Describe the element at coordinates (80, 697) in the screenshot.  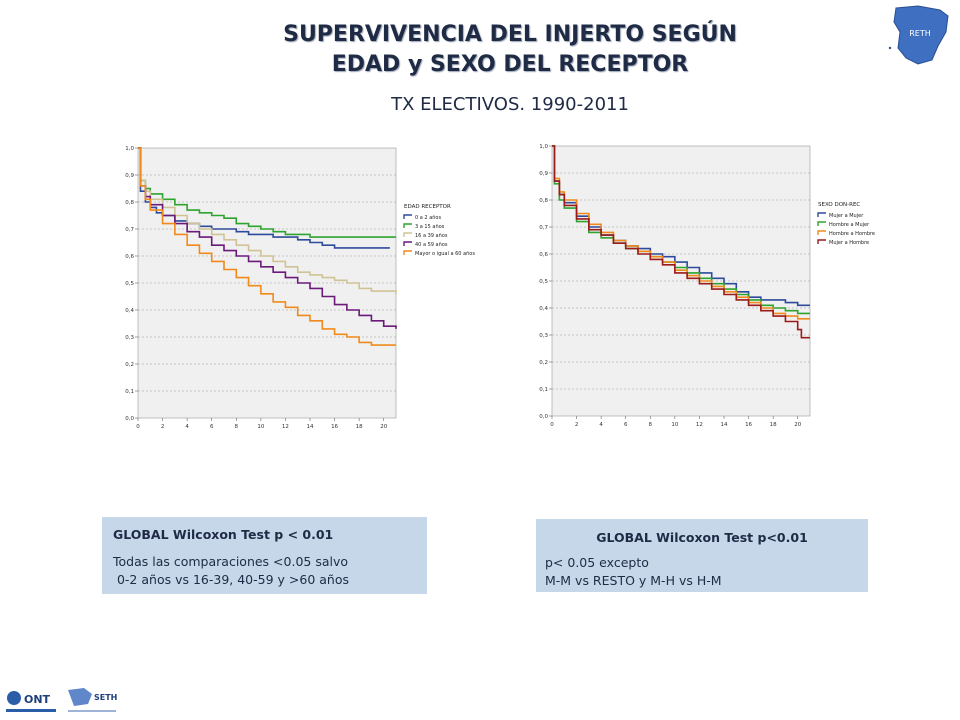
I see `seth-logo-mark` at that location.